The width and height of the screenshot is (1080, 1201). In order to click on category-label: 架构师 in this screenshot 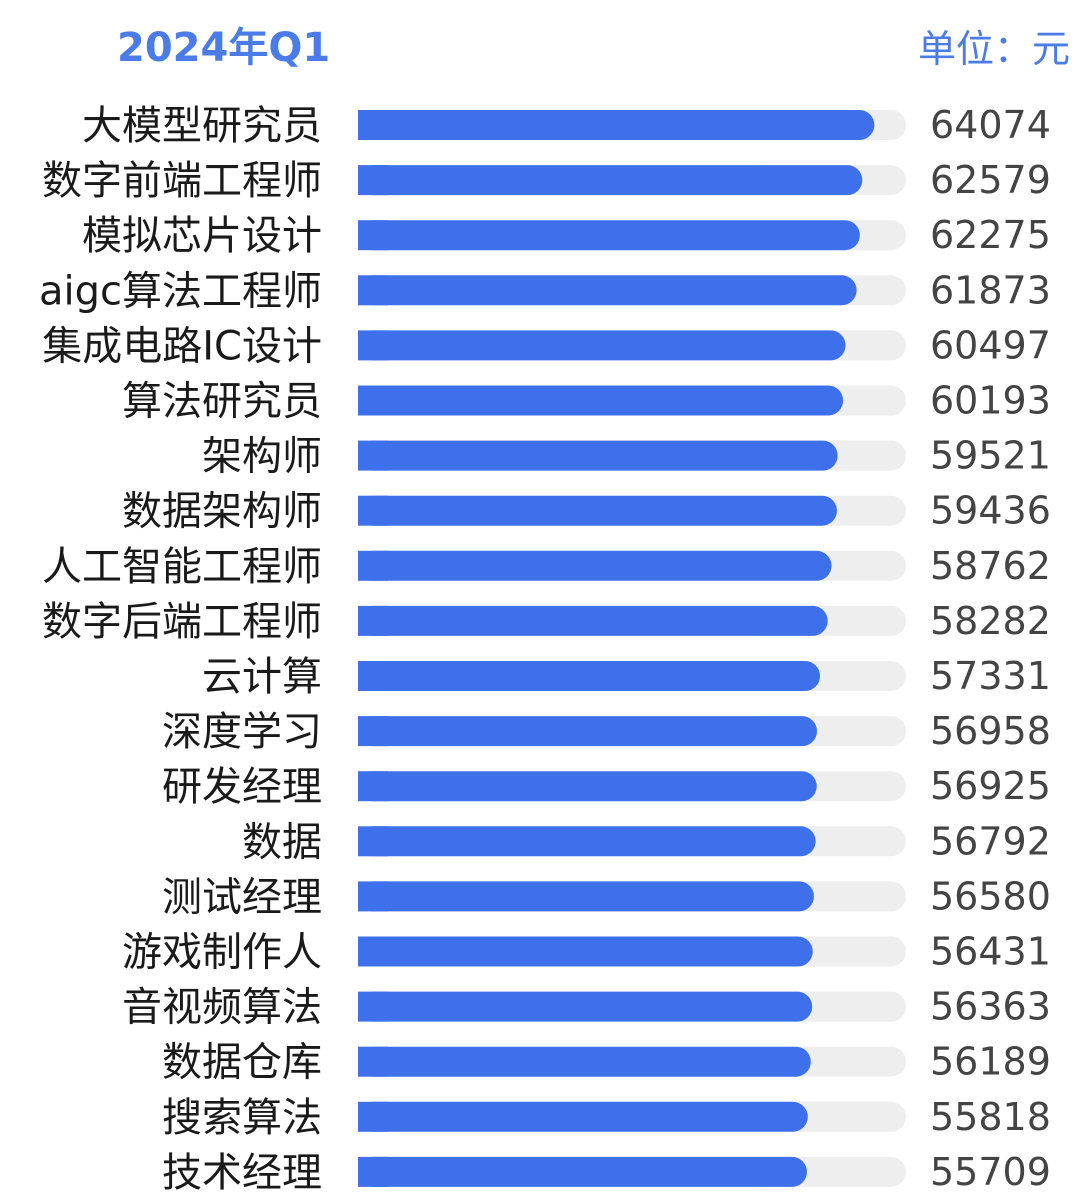, I will do `click(262, 457)`.